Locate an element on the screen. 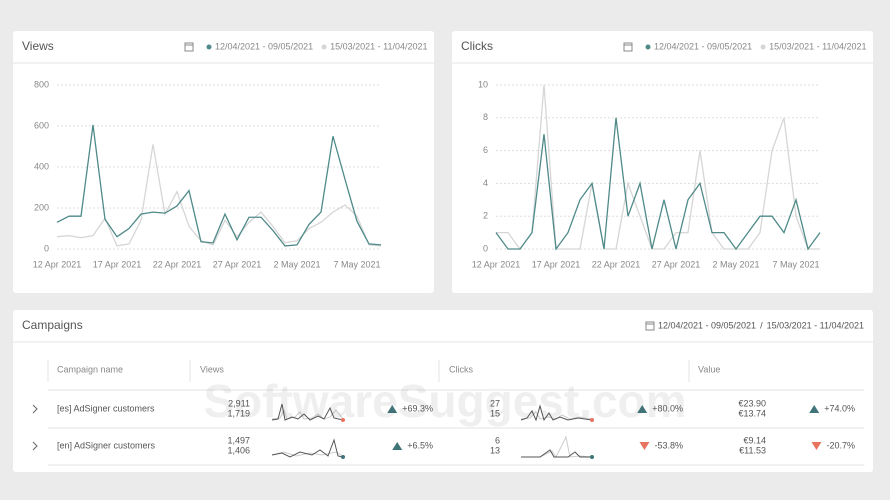 Image resolution: width=890 pixels, height=500 pixels. change: +80.0% is located at coordinates (667, 408).